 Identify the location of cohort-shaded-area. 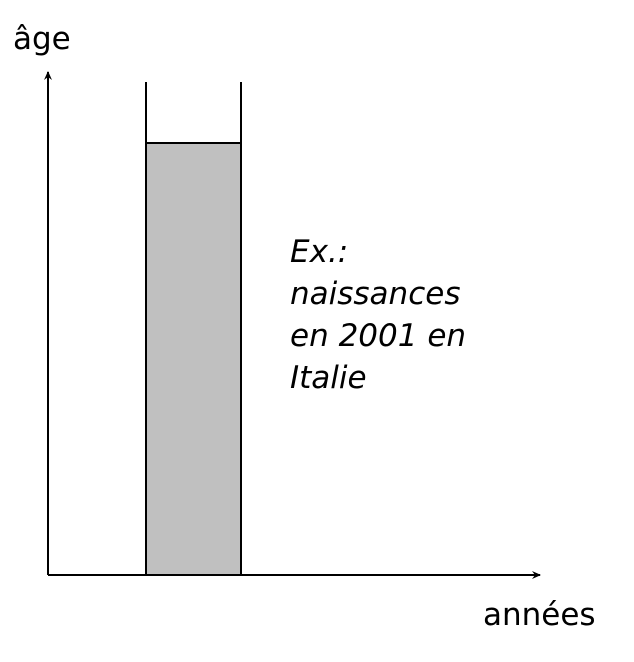
(193, 359).